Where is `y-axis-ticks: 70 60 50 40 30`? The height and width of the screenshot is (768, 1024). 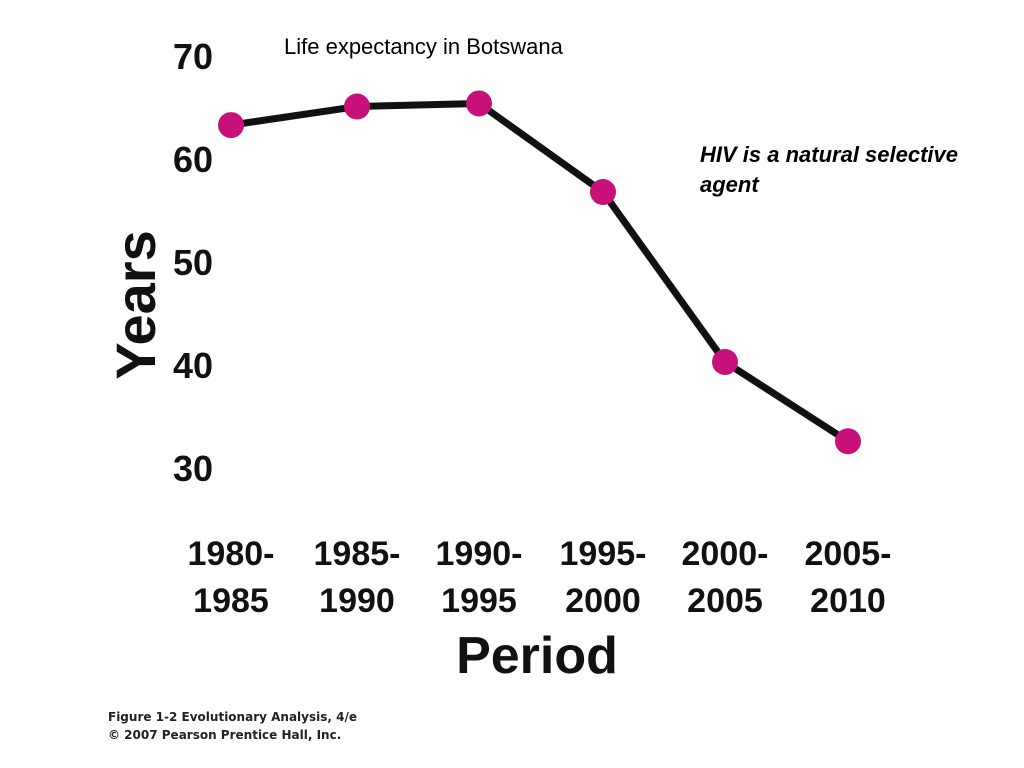
y-axis-ticks: 70 60 50 40 30 is located at coordinates (193, 262).